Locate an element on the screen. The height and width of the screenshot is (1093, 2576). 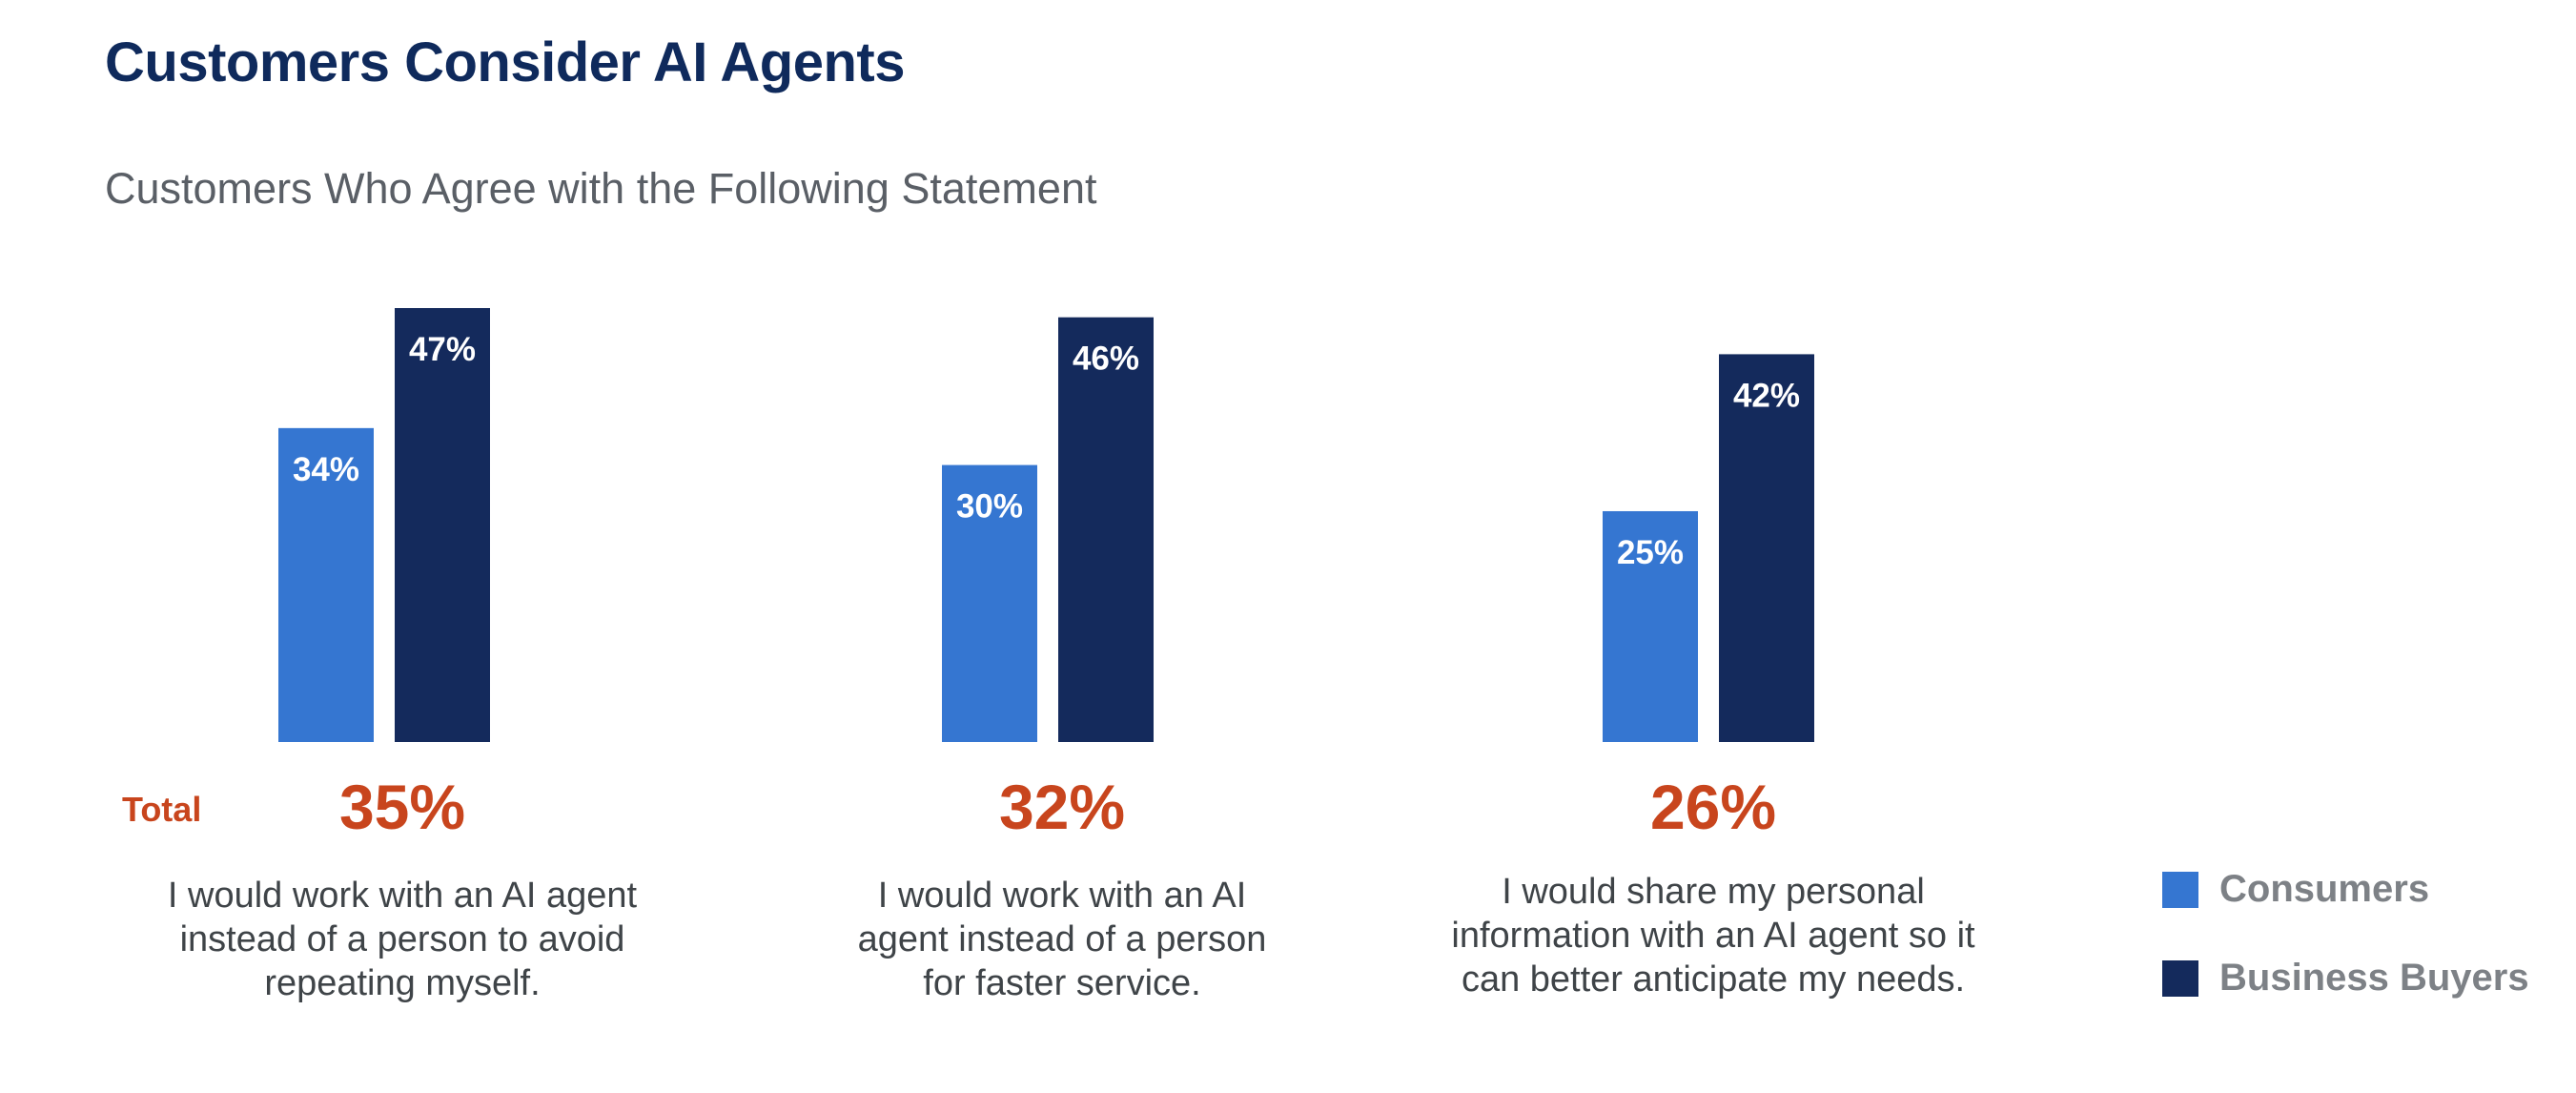
total-label: Total is located at coordinates (162, 809).